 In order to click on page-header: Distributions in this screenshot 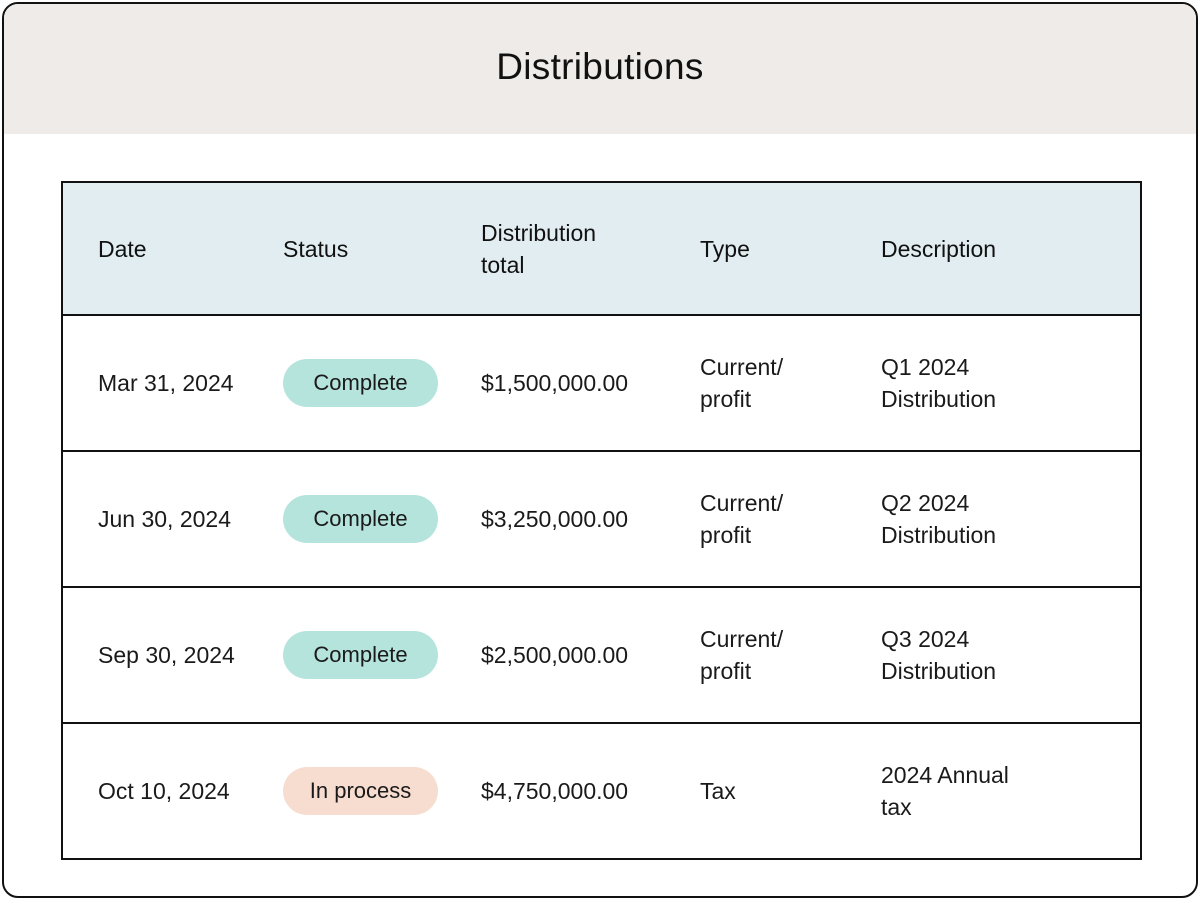, I will do `click(600, 69)`.